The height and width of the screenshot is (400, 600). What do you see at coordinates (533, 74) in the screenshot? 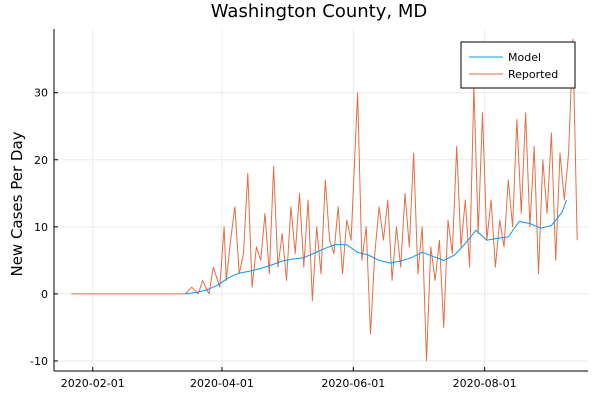
I see `legend-label-reported: Reported` at bounding box center [533, 74].